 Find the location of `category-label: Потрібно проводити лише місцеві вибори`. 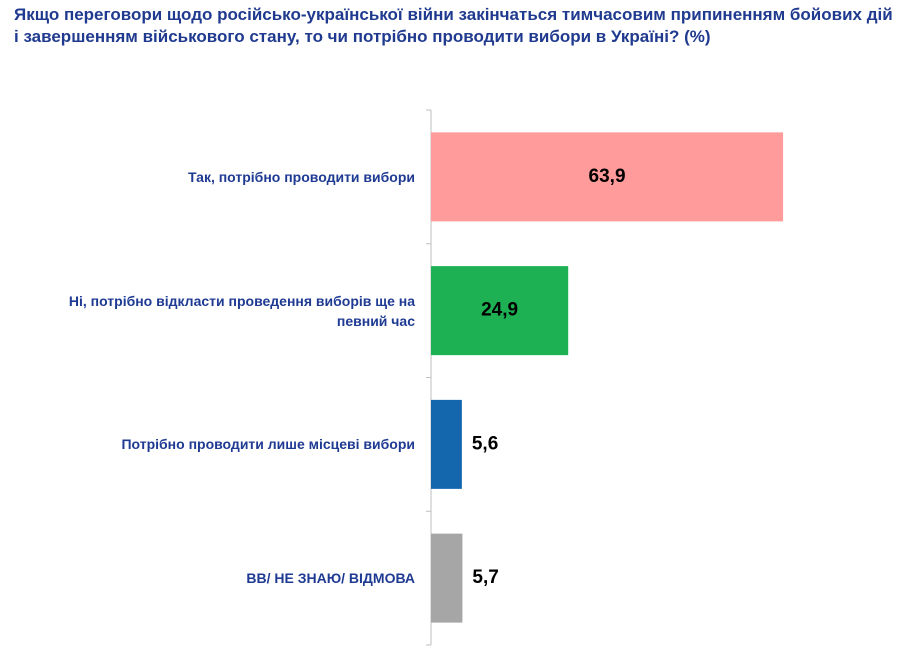

category-label: Потрібно проводити лише місцеві вибори is located at coordinates (215, 444).